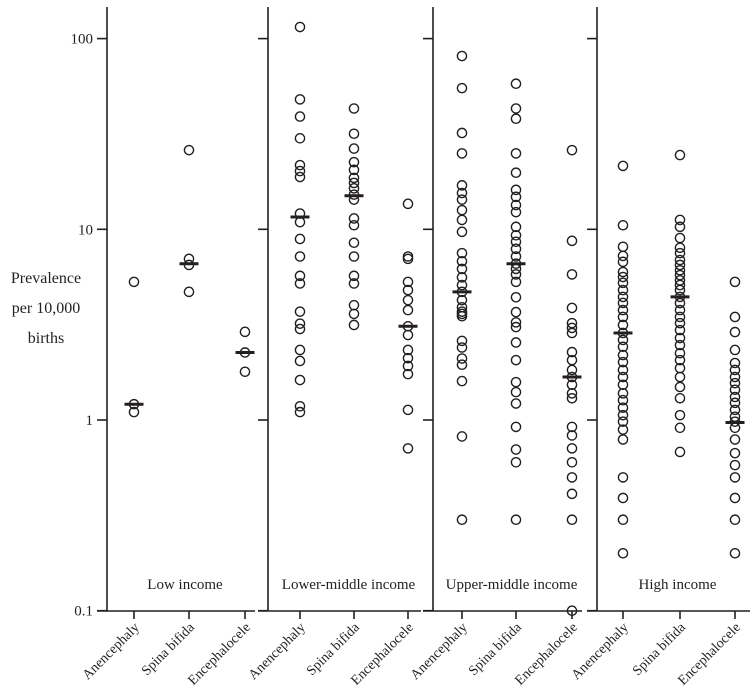 Image resolution: width=750 pixels, height=687 pixels. Describe the element at coordinates (333, 649) in the screenshot. I see `category-label: Spina bifida` at that location.